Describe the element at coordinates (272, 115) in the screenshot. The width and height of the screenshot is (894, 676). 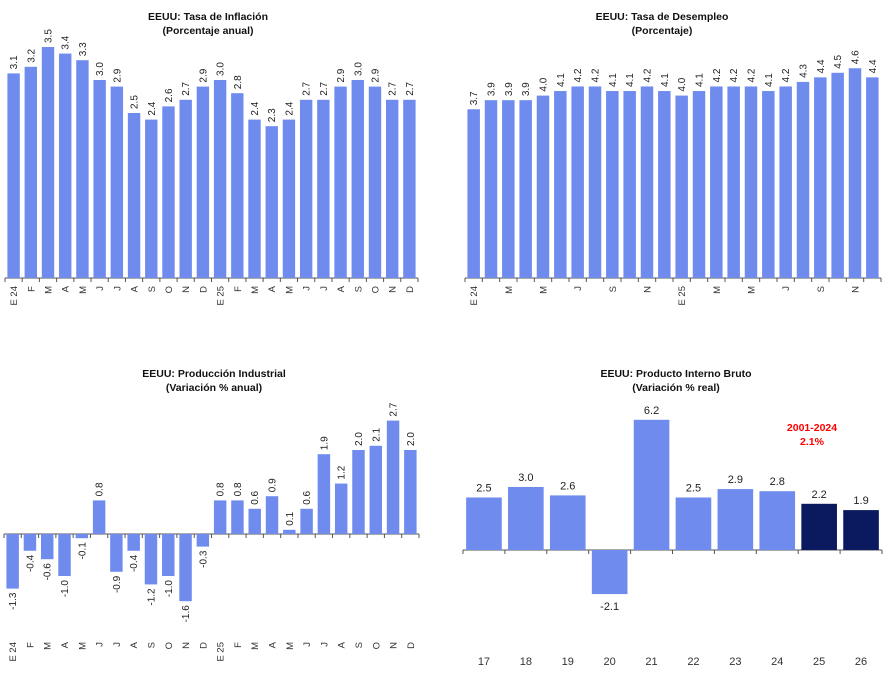
I see `inflation-data-label: 2.3` at that location.